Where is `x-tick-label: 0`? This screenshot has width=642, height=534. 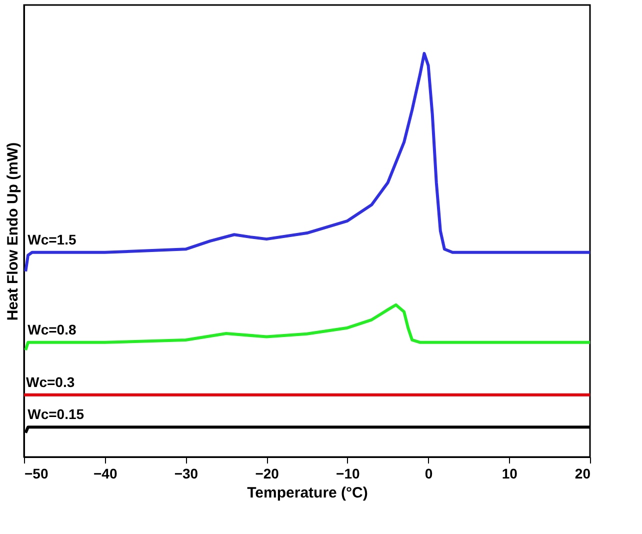 x-tick-label: 0 is located at coordinates (428, 474).